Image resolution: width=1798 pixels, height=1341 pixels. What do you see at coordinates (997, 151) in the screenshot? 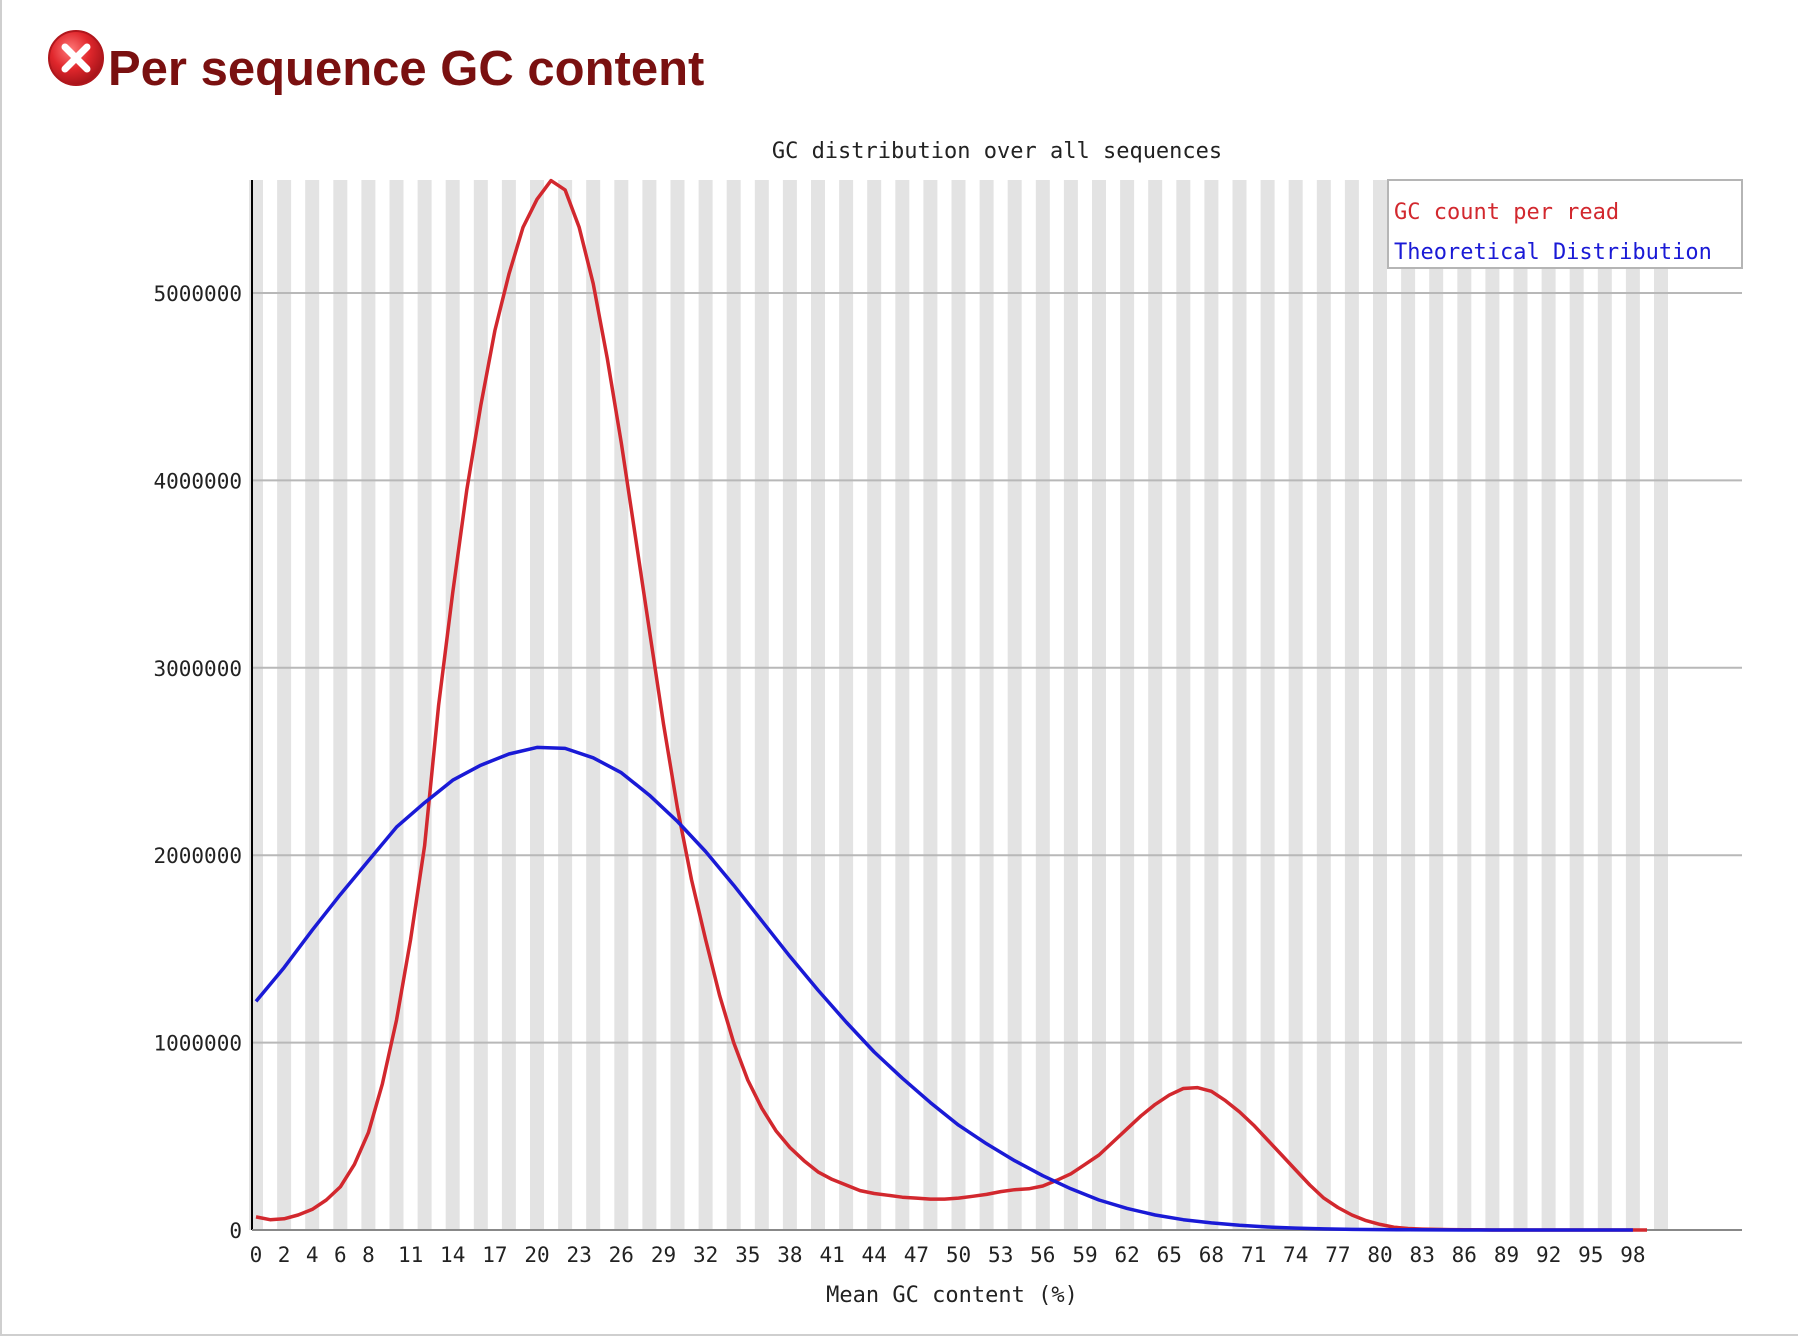
I see `chart-title: GC distribution over all sequences` at bounding box center [997, 151].